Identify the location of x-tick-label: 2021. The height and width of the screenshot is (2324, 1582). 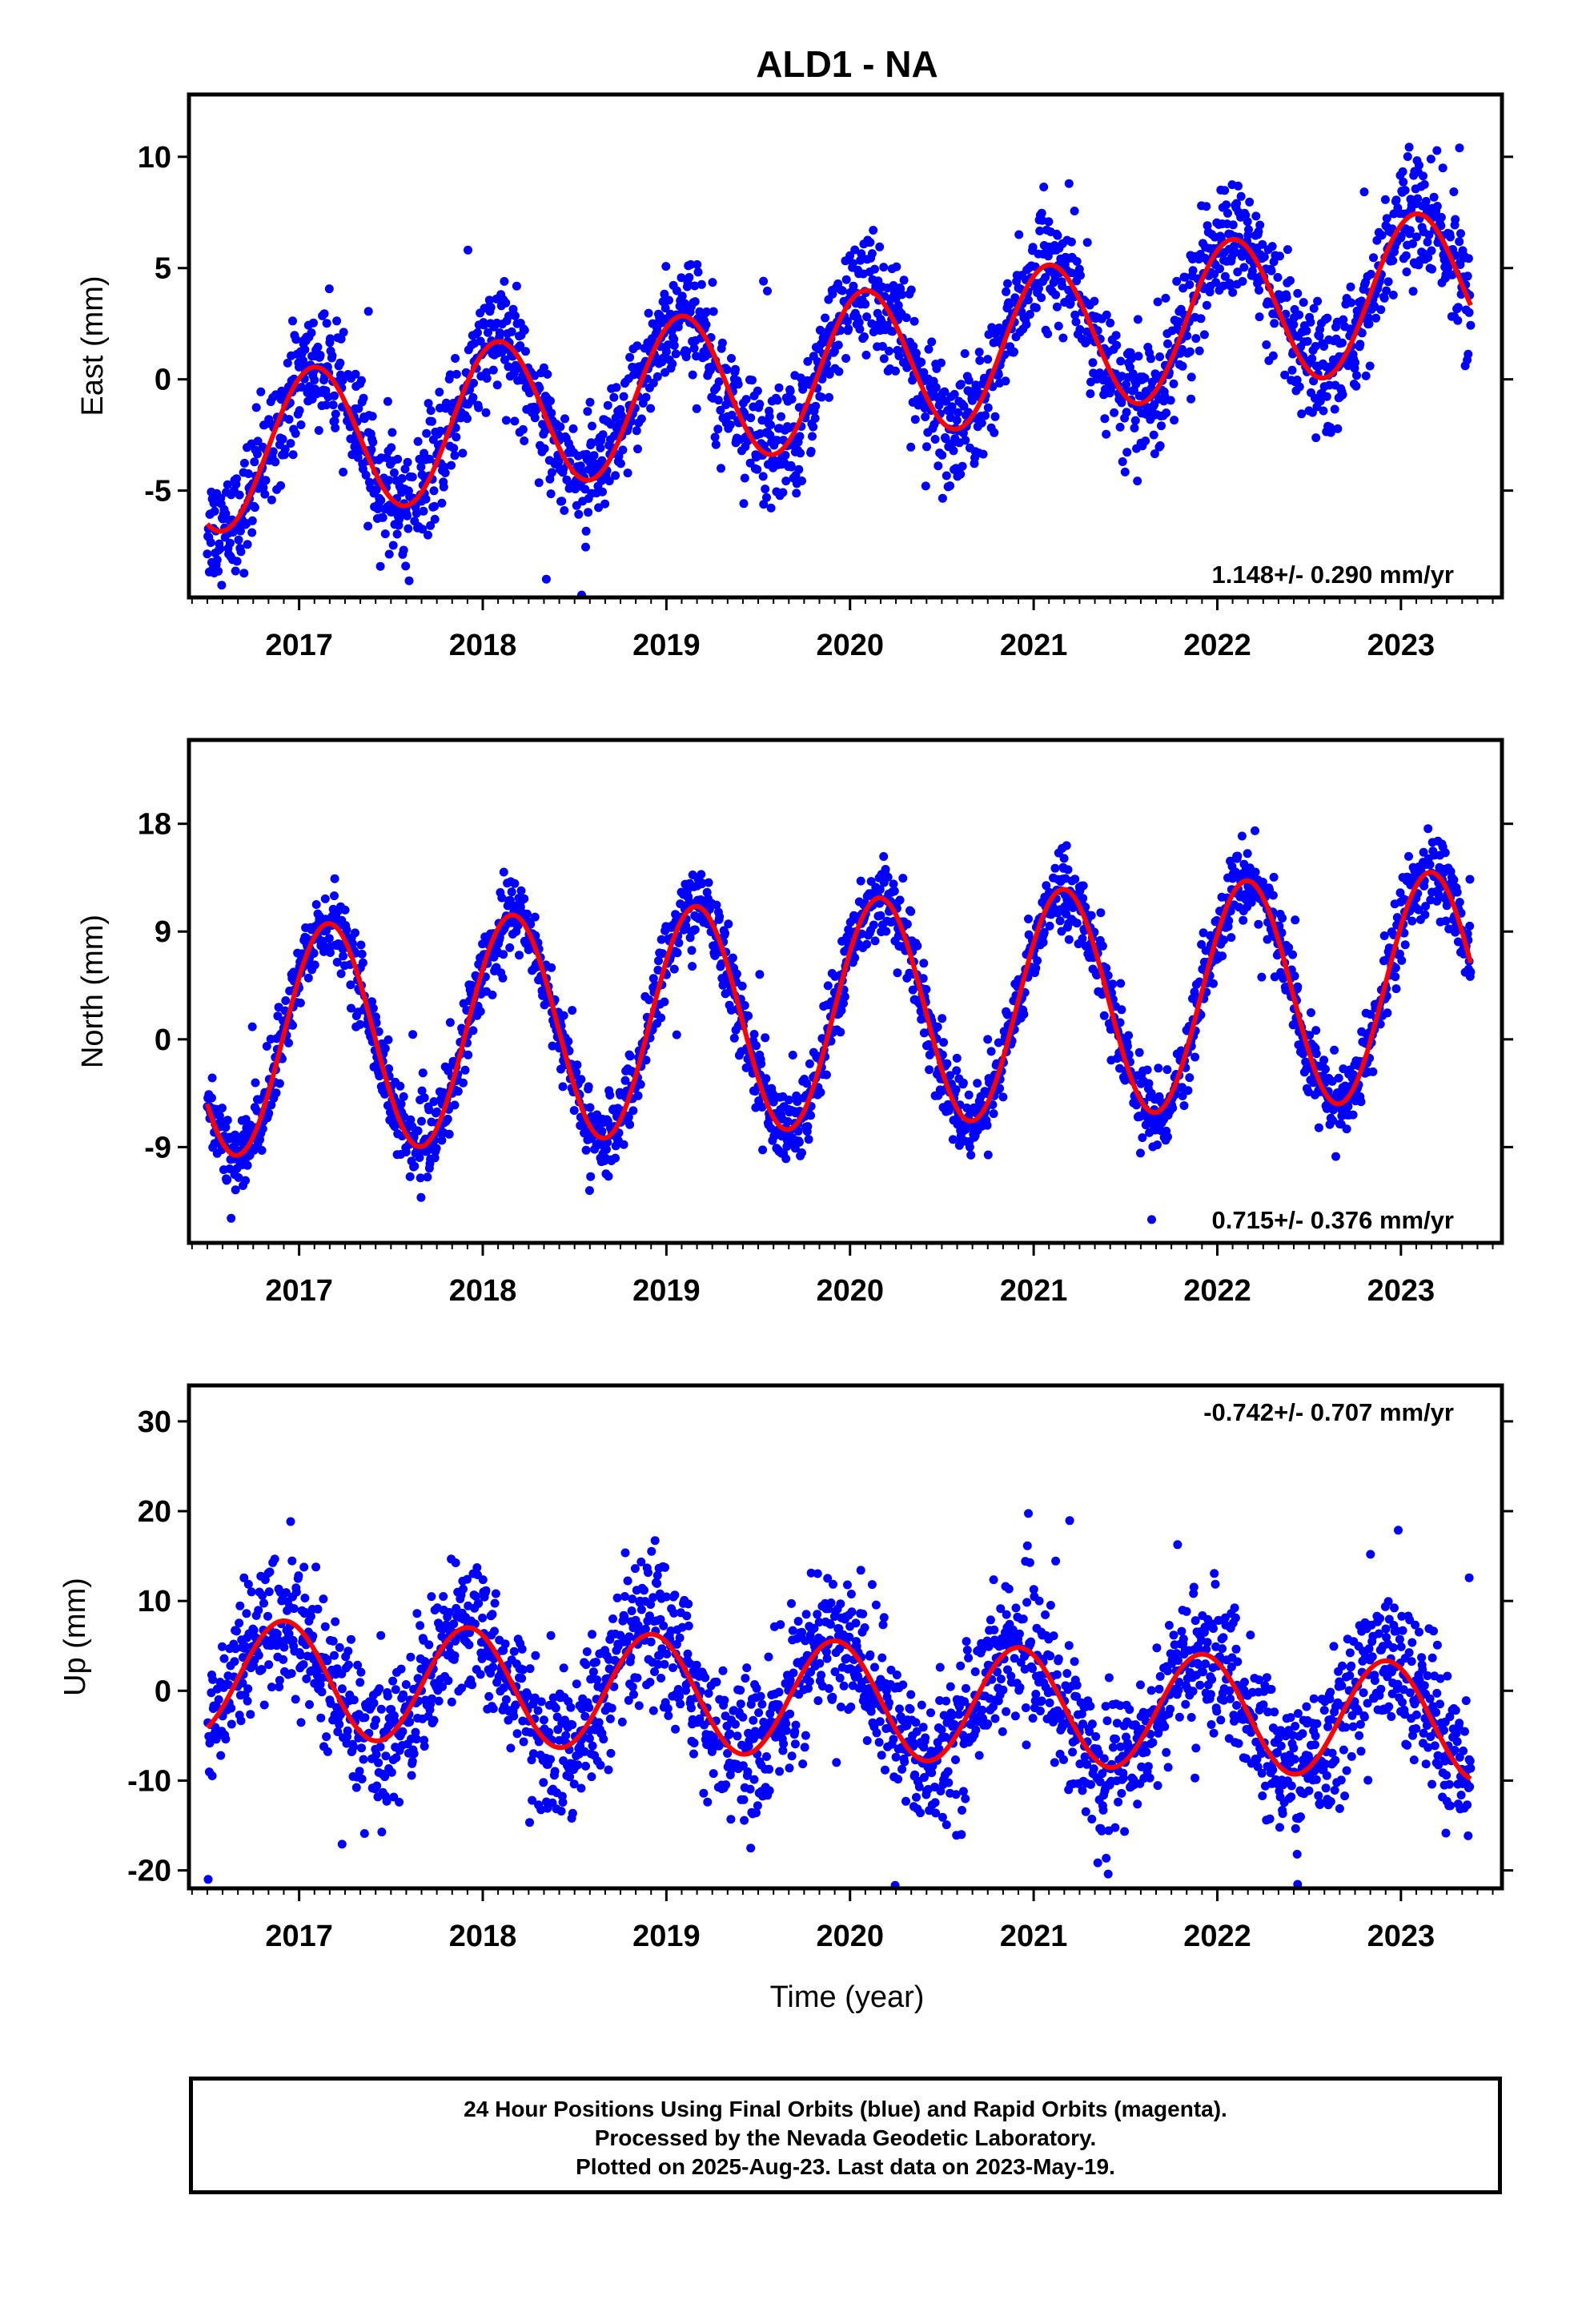
(1034, 1291).